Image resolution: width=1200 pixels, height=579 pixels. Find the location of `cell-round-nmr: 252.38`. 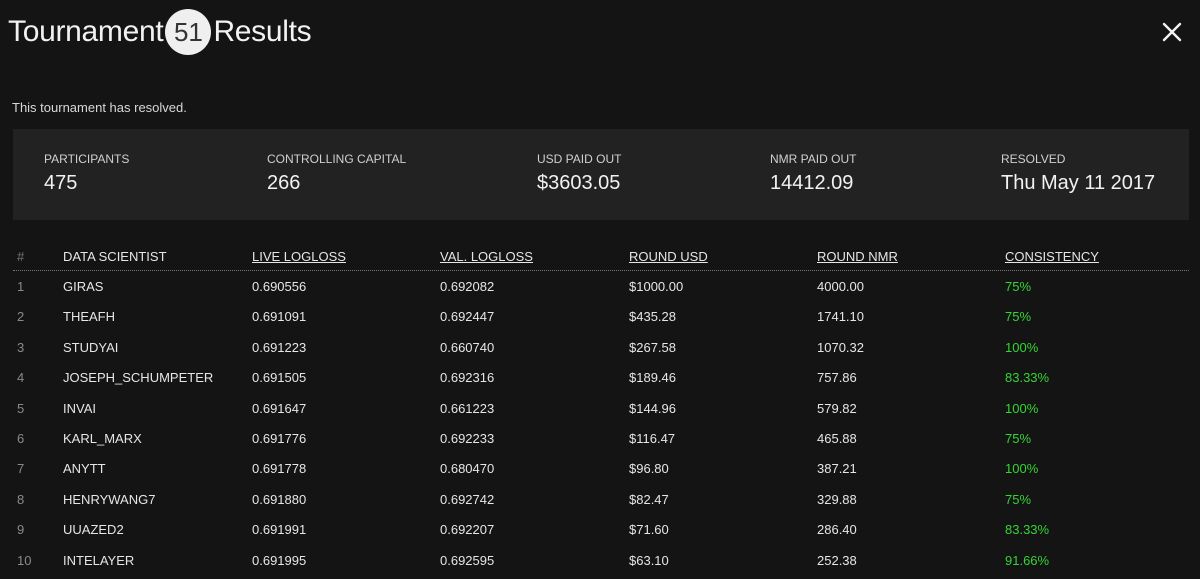

cell-round-nmr: 252.38 is located at coordinates (837, 560).